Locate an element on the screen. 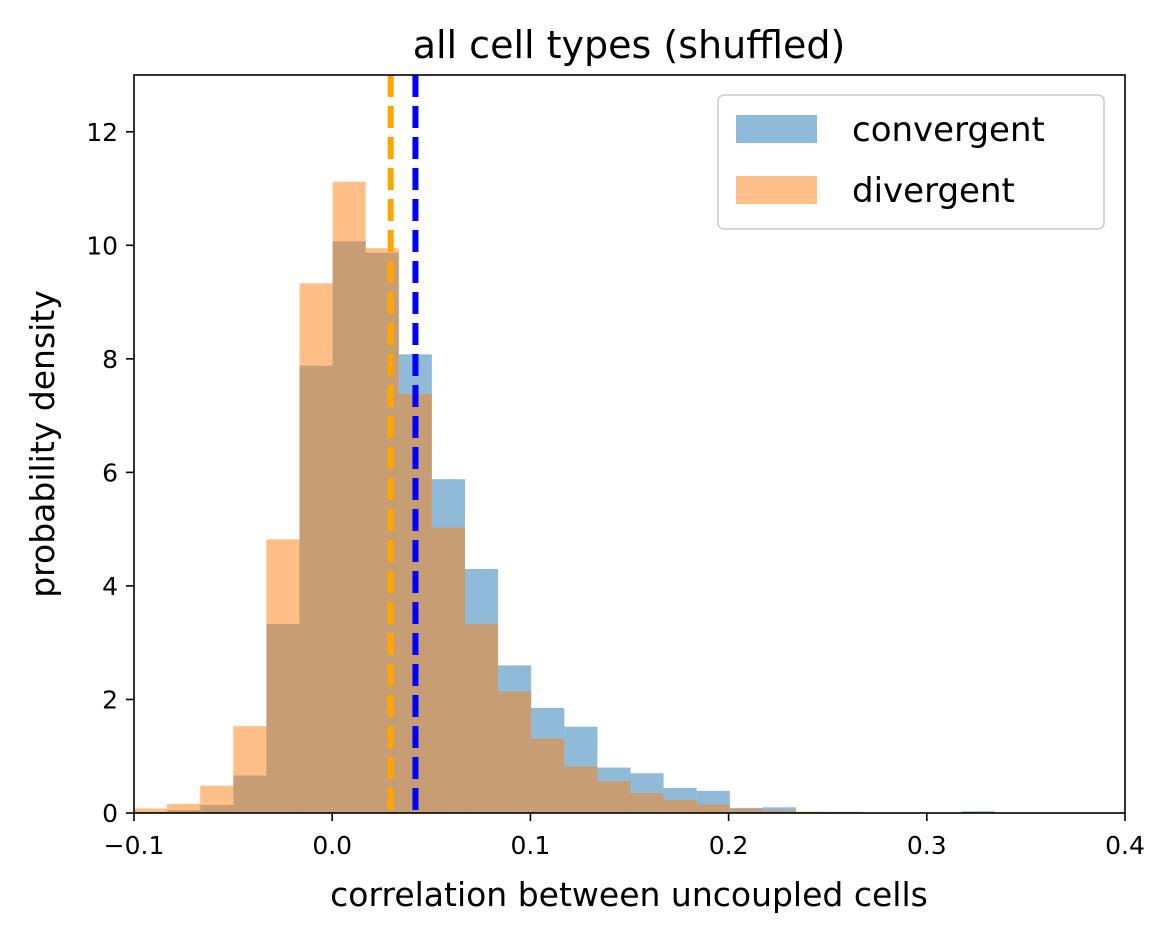 The image size is (1171, 937). y-axis-ticks: 0 2 4 6 8 10 12 is located at coordinates (110, 473).